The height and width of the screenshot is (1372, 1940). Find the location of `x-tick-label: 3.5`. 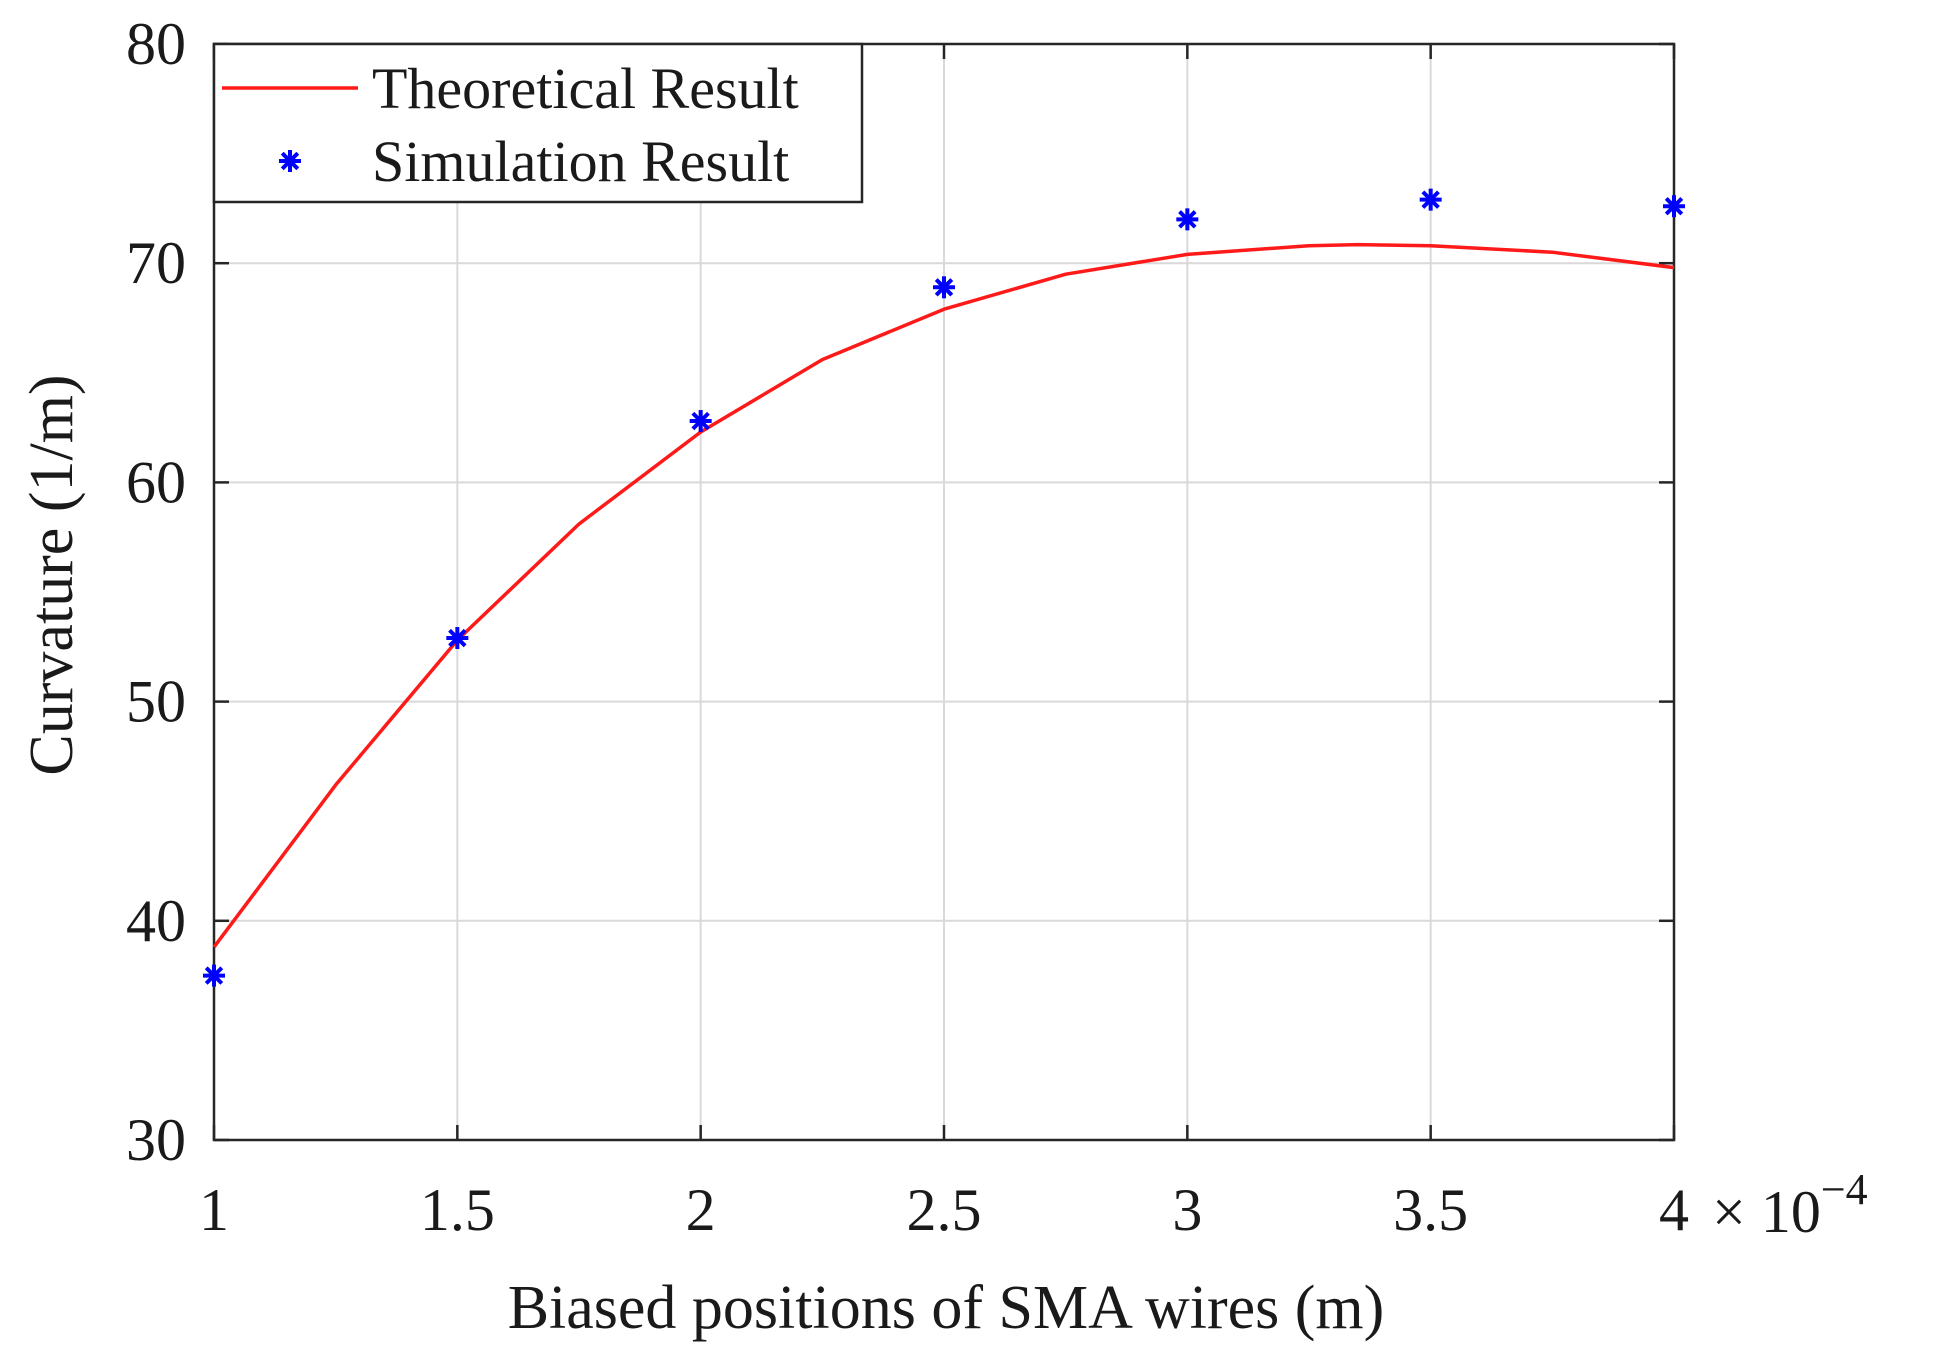

x-tick-label: 3.5 is located at coordinates (1430, 1210).